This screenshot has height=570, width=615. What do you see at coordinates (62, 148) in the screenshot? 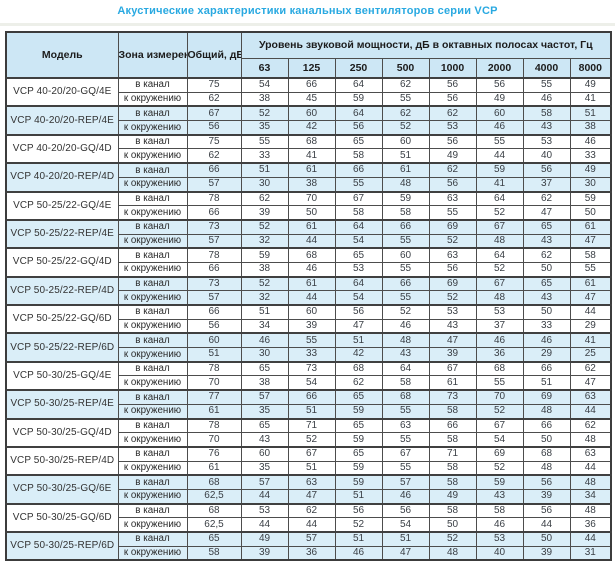
I see `model-cell: VCP 40-20/20-GQ/4D` at bounding box center [62, 148].